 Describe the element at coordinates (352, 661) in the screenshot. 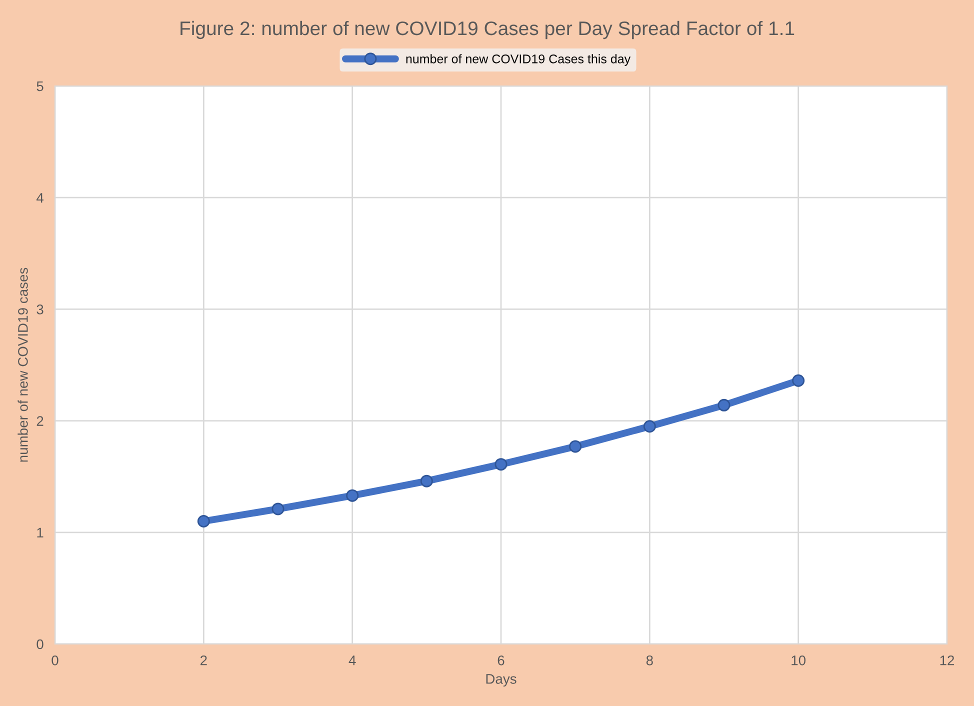

I see `x-tick-label: 4` at that location.